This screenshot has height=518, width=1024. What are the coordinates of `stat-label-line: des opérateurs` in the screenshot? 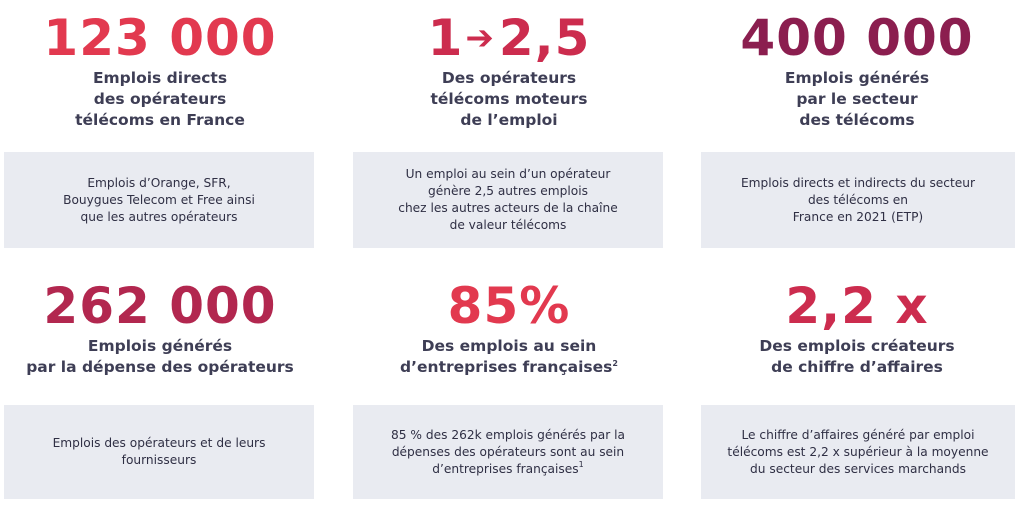 It's located at (160, 99).